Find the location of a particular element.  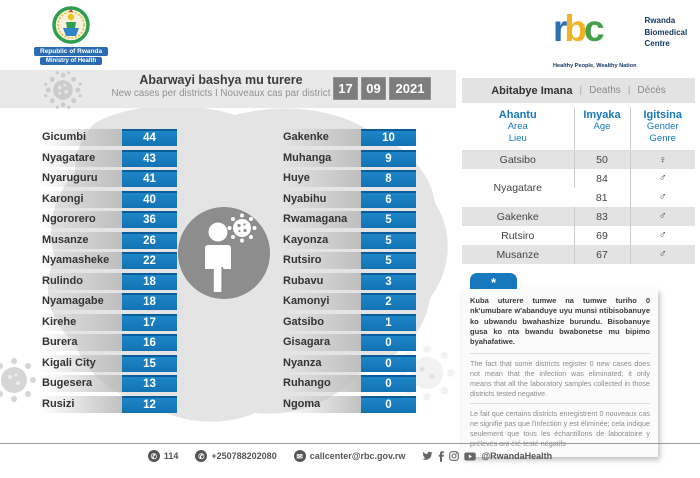

district-label: Burera is located at coordinates (81, 342).